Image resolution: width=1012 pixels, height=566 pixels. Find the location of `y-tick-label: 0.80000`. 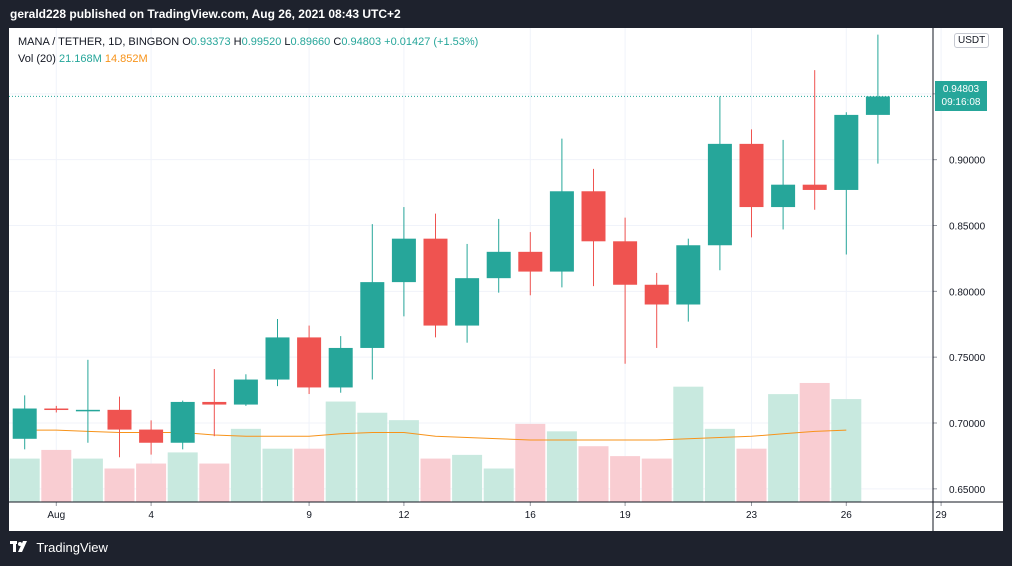

y-tick-label: 0.80000 is located at coordinates (967, 292).